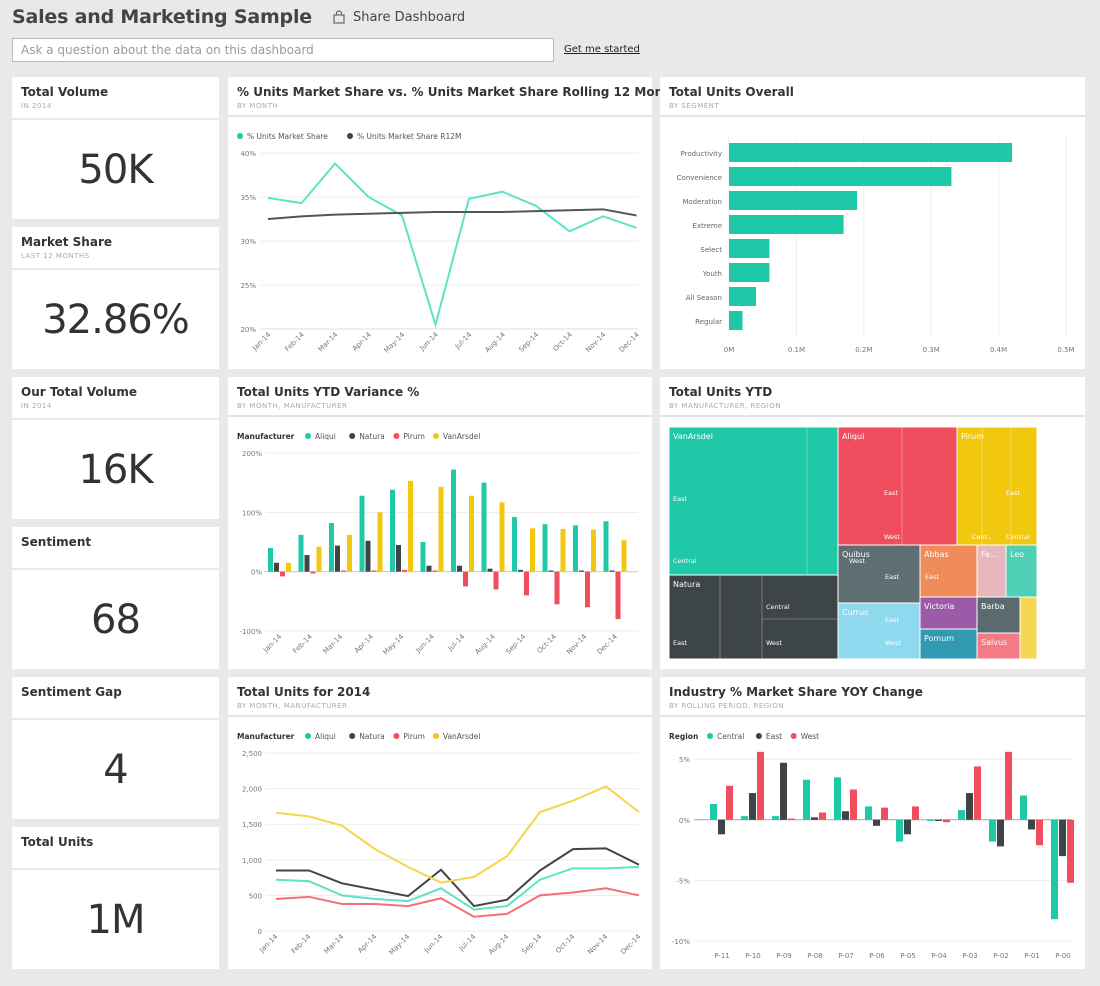 The height and width of the screenshot is (986, 1100). What do you see at coordinates (796, 350) in the screenshot?
I see `x-tick-label: 0.1M` at bounding box center [796, 350].